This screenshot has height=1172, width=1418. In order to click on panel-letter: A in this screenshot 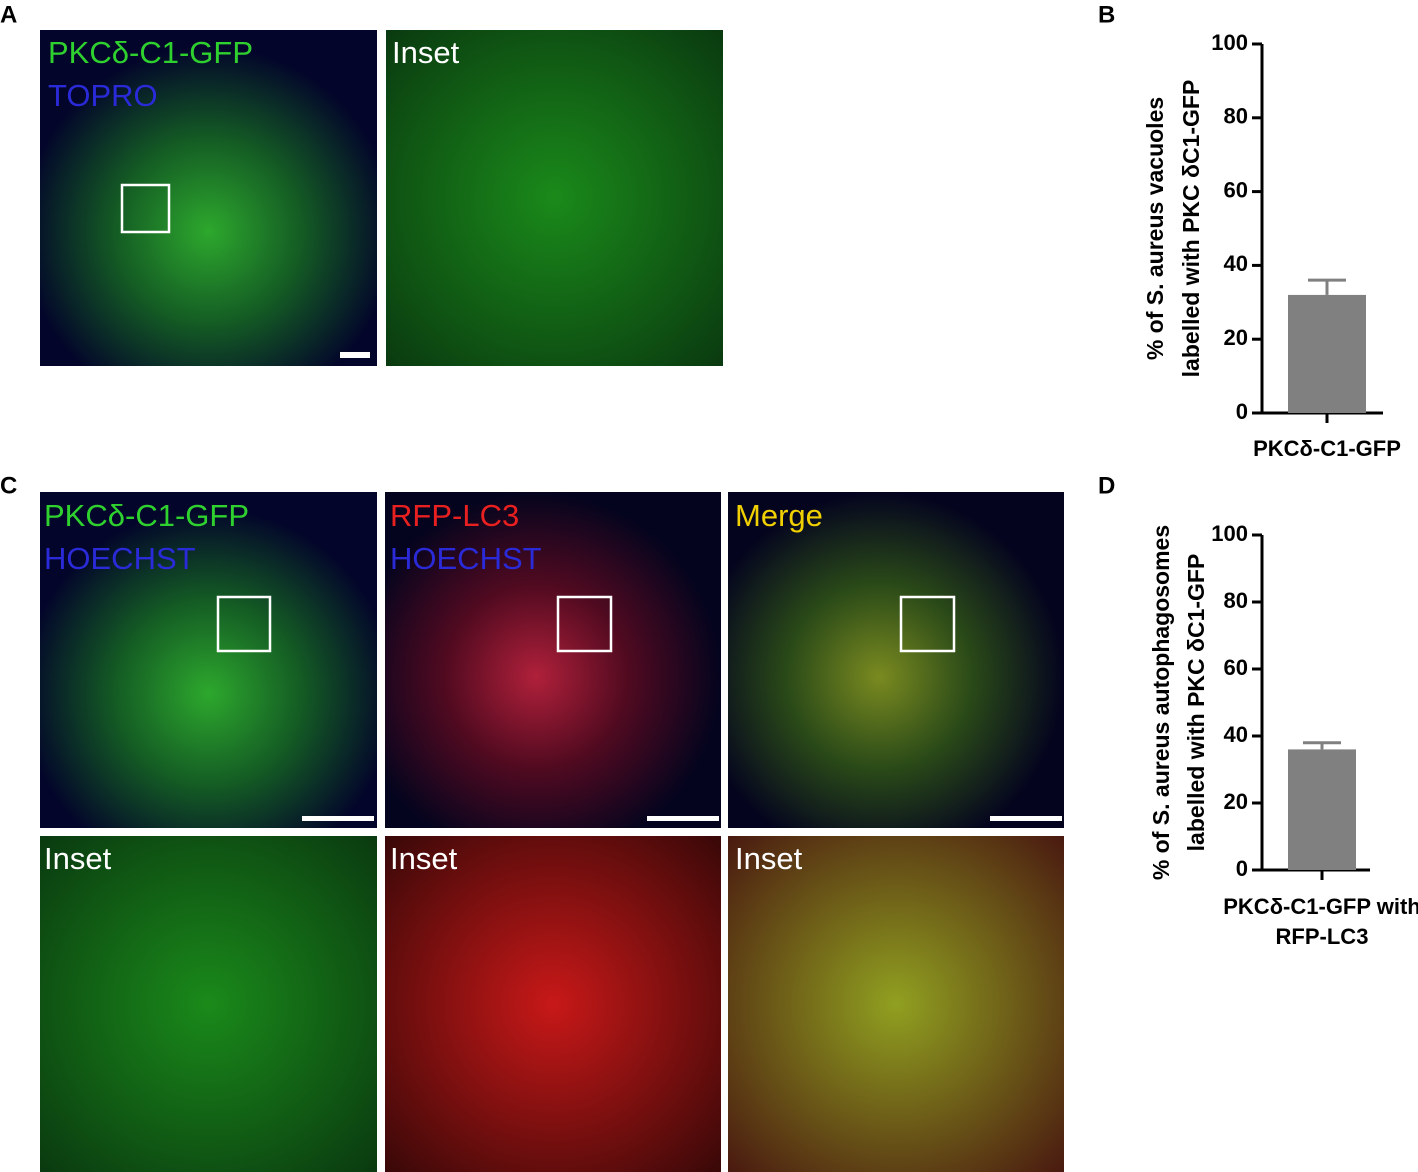, I will do `click(8, 14)`.